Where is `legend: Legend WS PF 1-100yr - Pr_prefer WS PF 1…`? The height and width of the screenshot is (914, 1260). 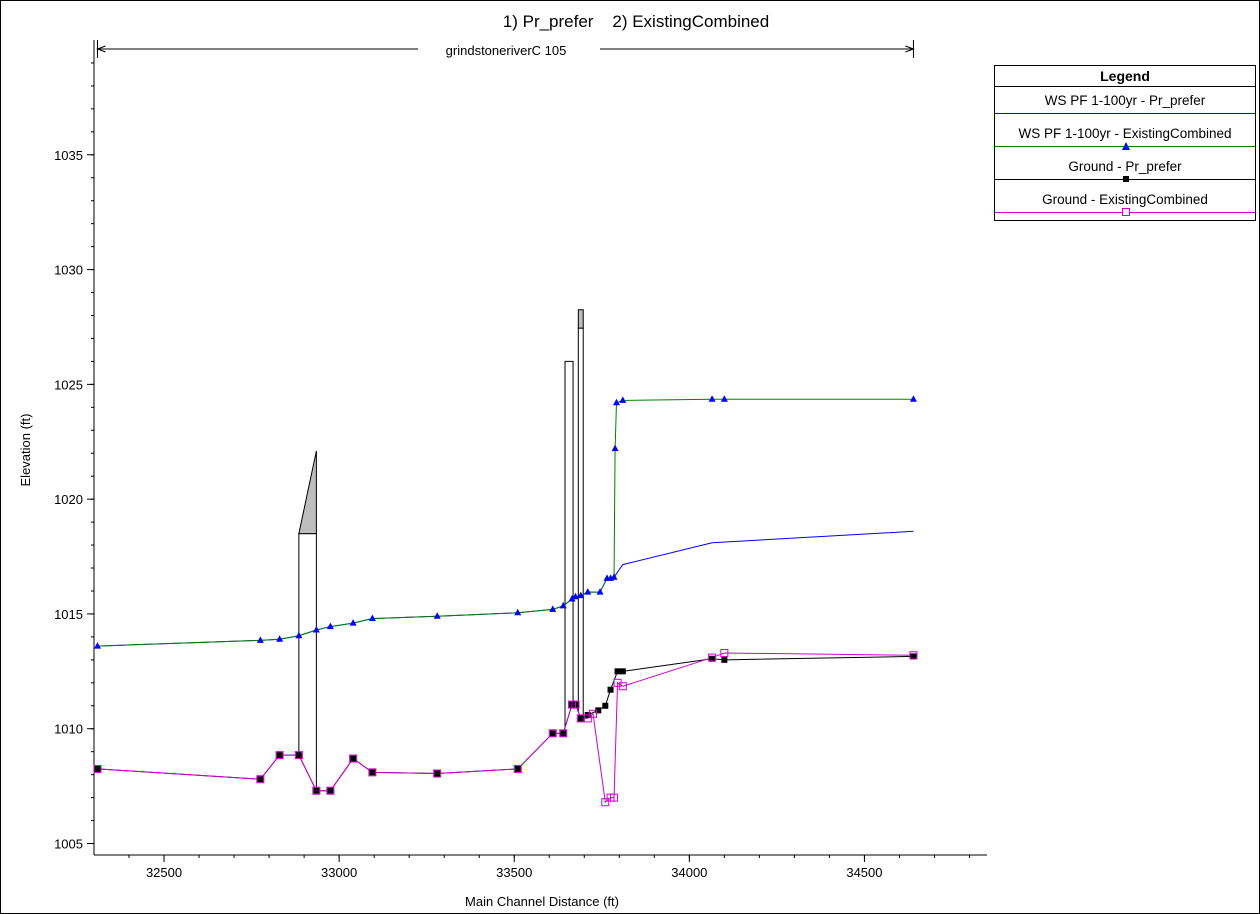
legend: Legend WS PF 1-100yr - Pr_prefer WS PF 1… is located at coordinates (1125, 143).